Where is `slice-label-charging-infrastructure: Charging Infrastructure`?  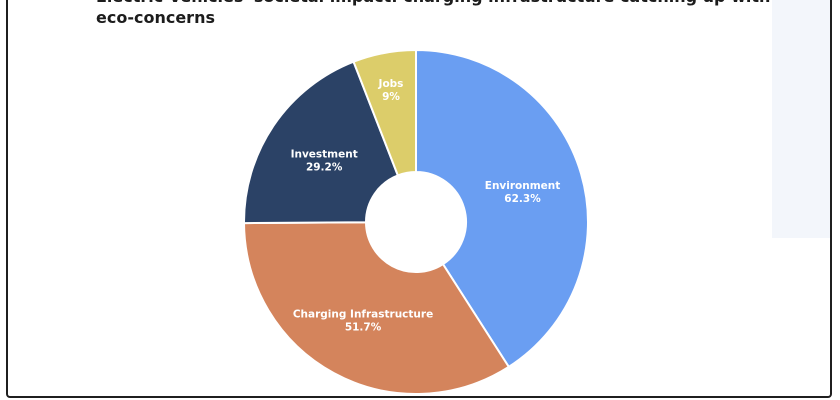 slice-label-charging-infrastructure: Charging Infrastructure is located at coordinates (363, 315).